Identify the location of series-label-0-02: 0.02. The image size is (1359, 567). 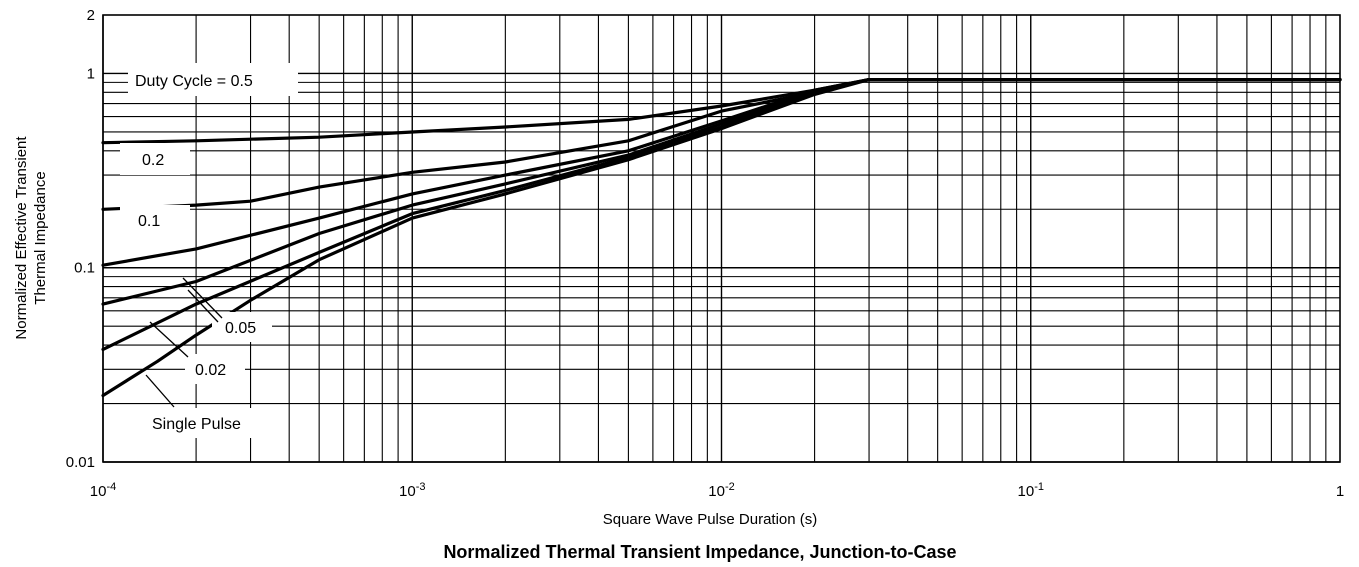
(210, 370).